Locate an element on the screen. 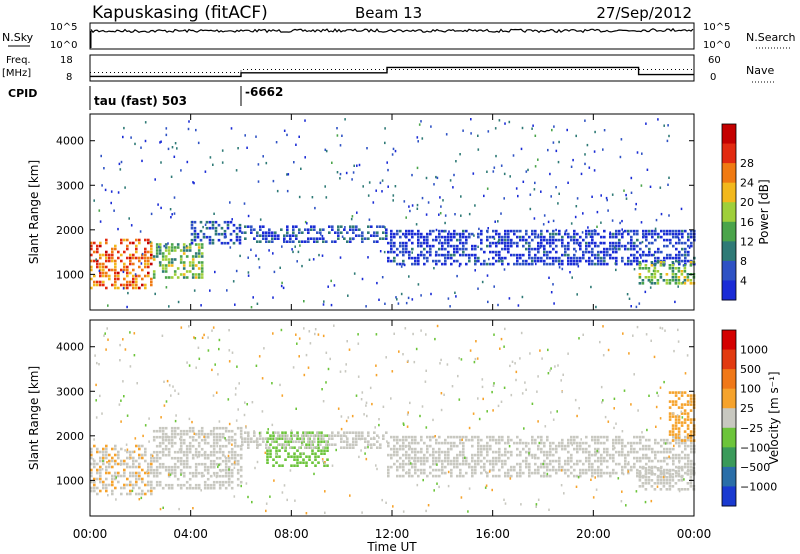 The image size is (800, 554). sky-tick-low: 10^0 is located at coordinates (63, 45).